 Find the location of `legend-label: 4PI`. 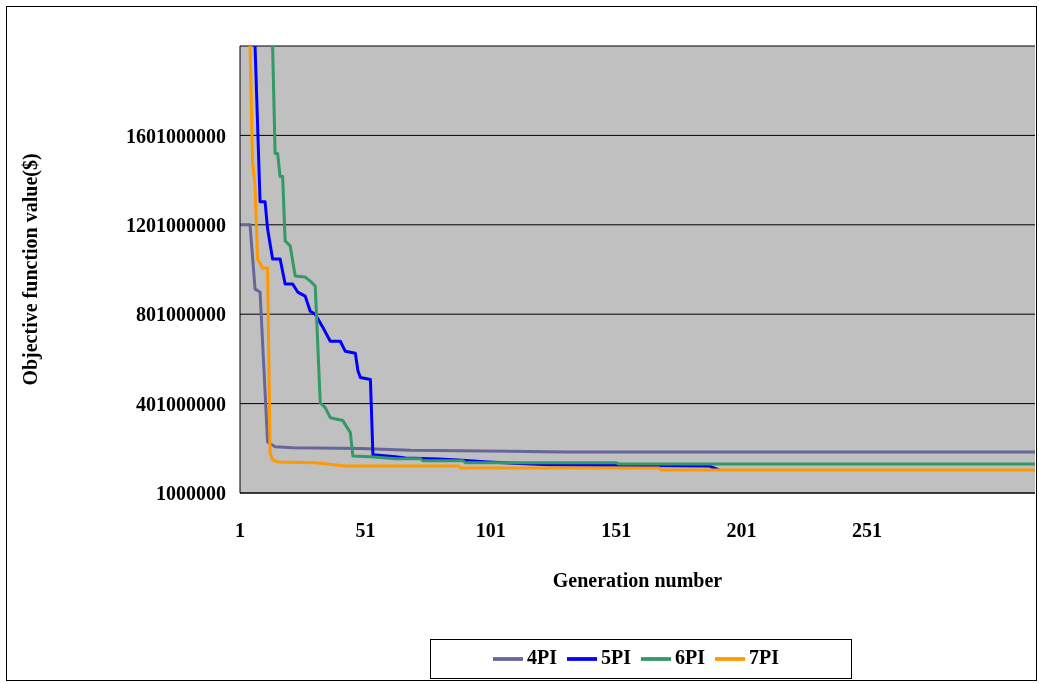

legend-label: 4PI is located at coordinates (542, 656).